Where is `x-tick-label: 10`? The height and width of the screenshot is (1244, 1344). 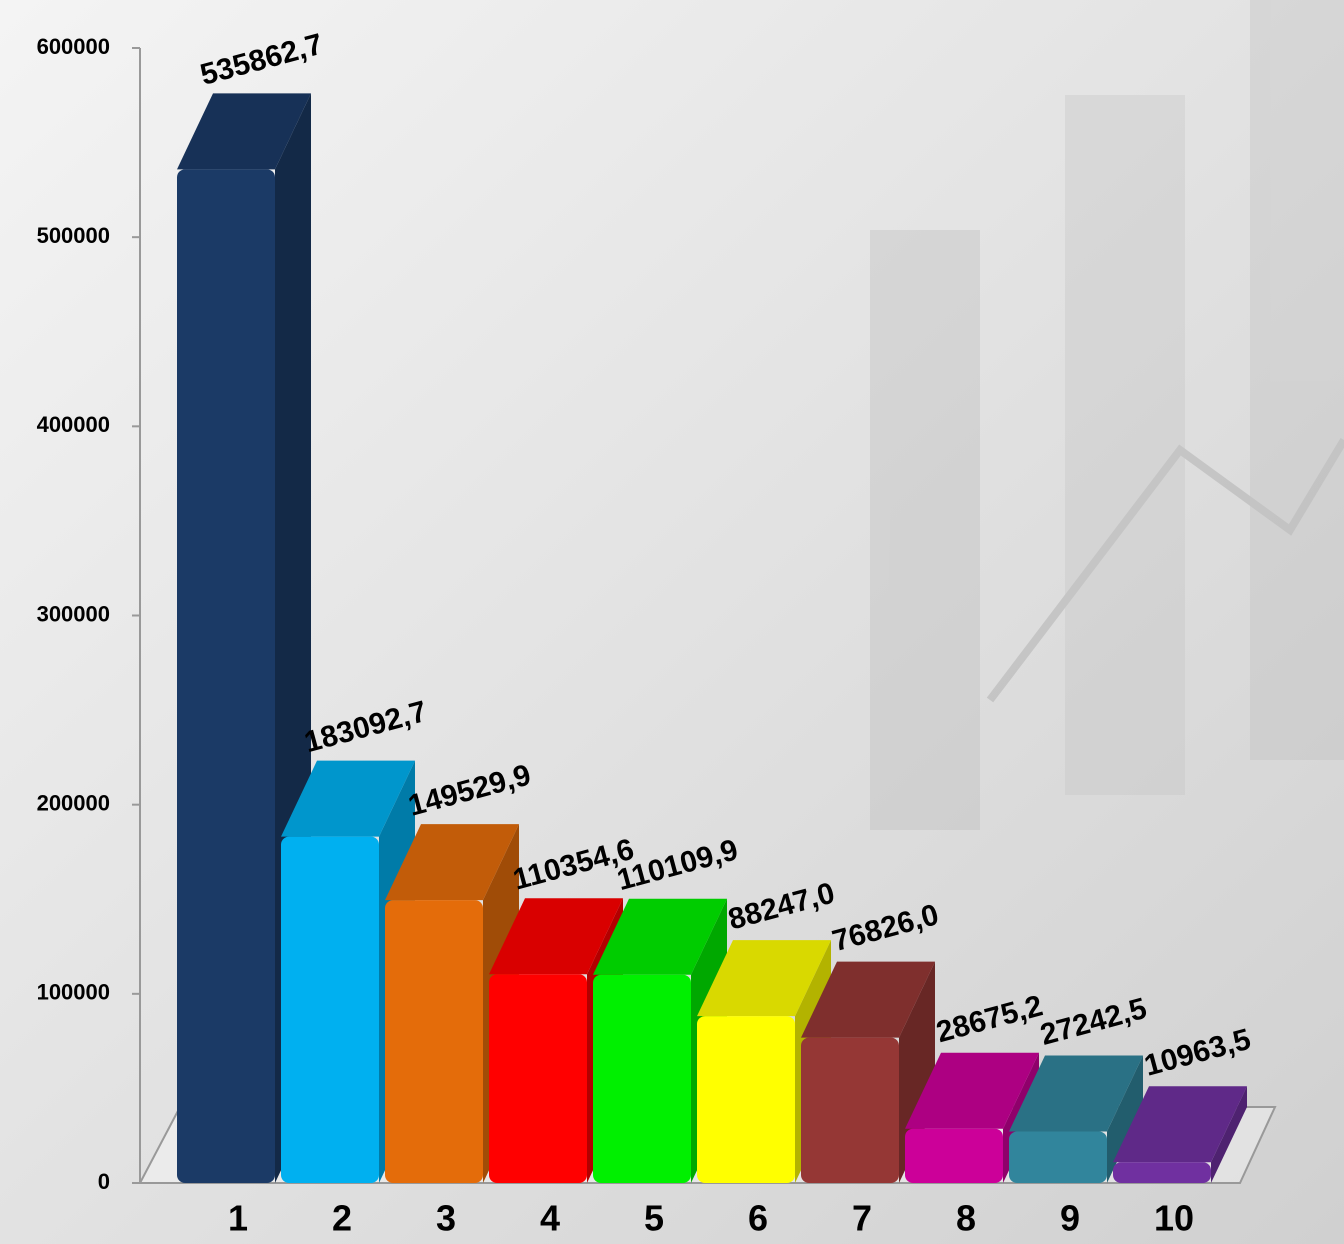 x-tick-label: 10 is located at coordinates (1174, 1218).